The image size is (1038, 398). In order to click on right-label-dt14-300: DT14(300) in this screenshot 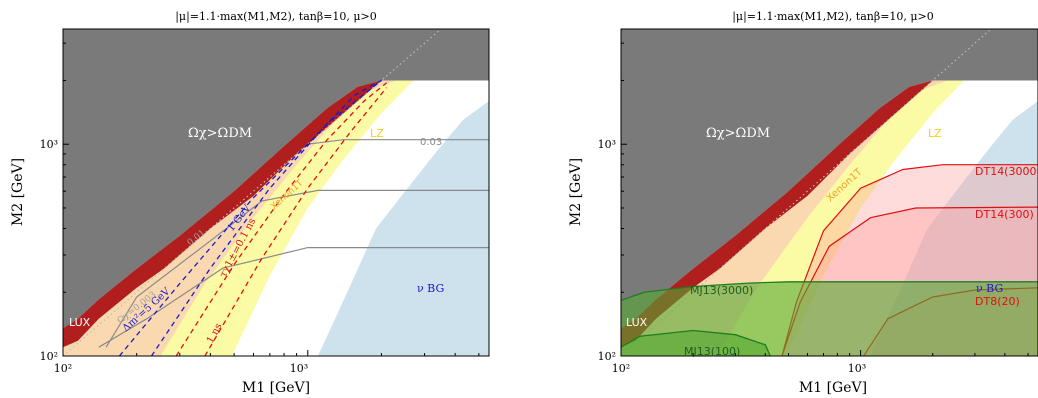, I will do `click(1004, 214)`.